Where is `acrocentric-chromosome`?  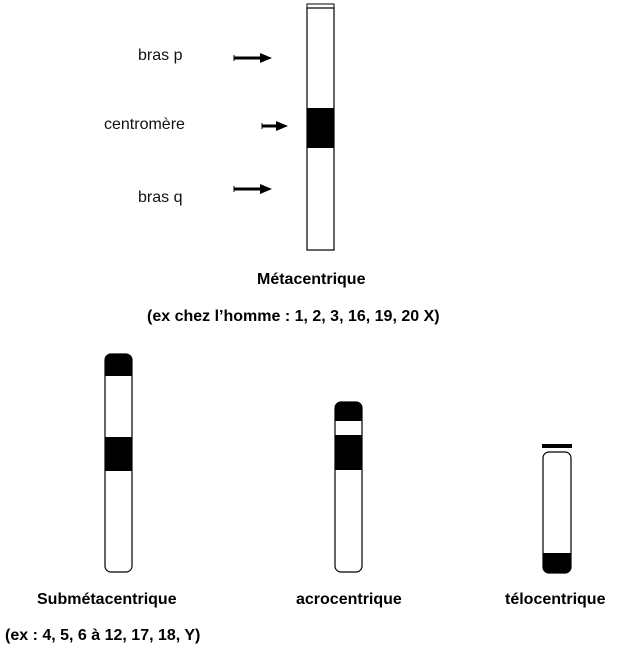
acrocentric-chromosome is located at coordinates (348, 487).